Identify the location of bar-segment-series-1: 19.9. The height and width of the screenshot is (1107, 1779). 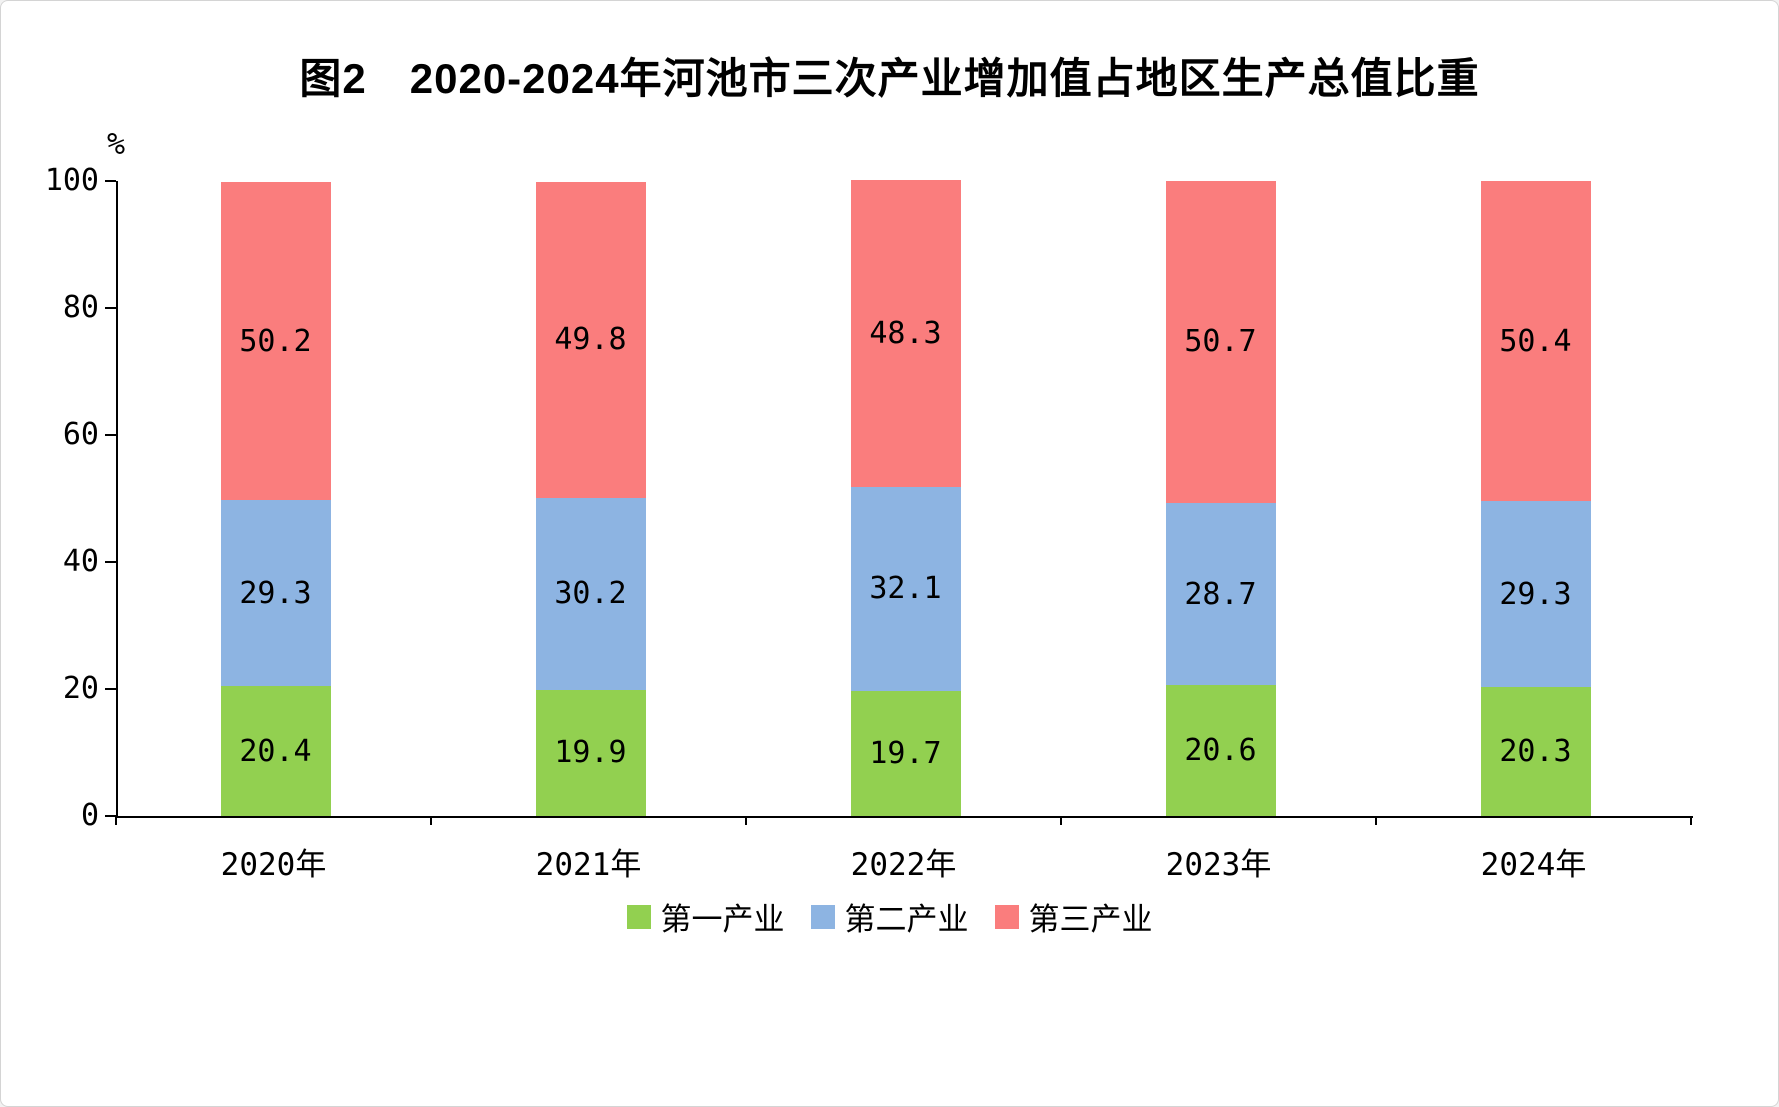
(590, 752).